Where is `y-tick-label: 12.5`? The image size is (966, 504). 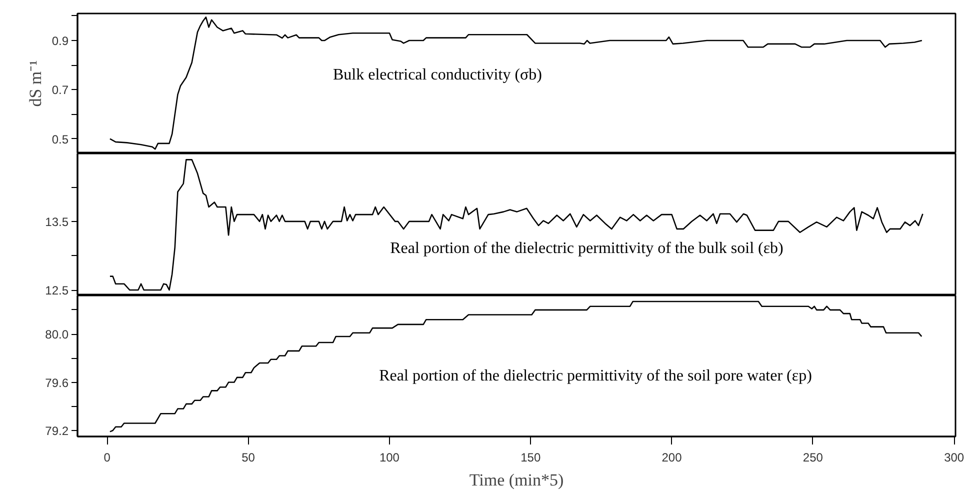
y-tick-label: 12.5 is located at coordinates (57, 291).